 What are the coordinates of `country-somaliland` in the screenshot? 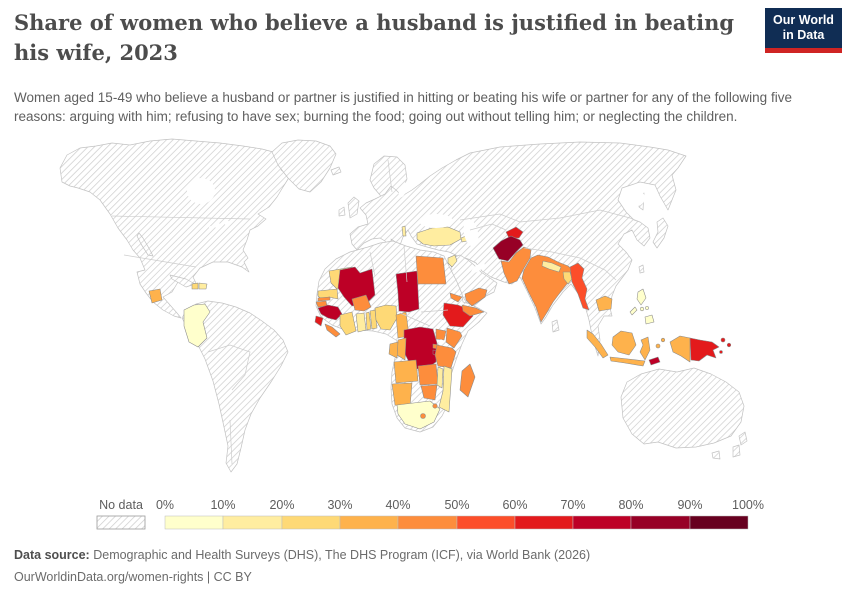 It's located at (473, 310).